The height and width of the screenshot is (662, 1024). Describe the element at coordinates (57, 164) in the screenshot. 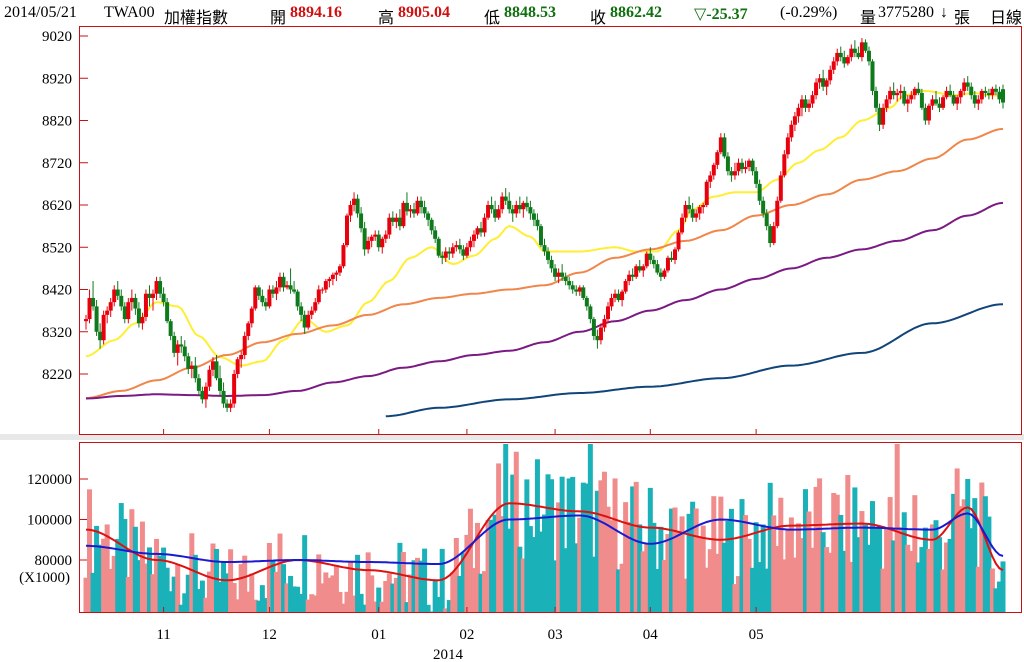

I see `price-tick-label: 8720` at that location.